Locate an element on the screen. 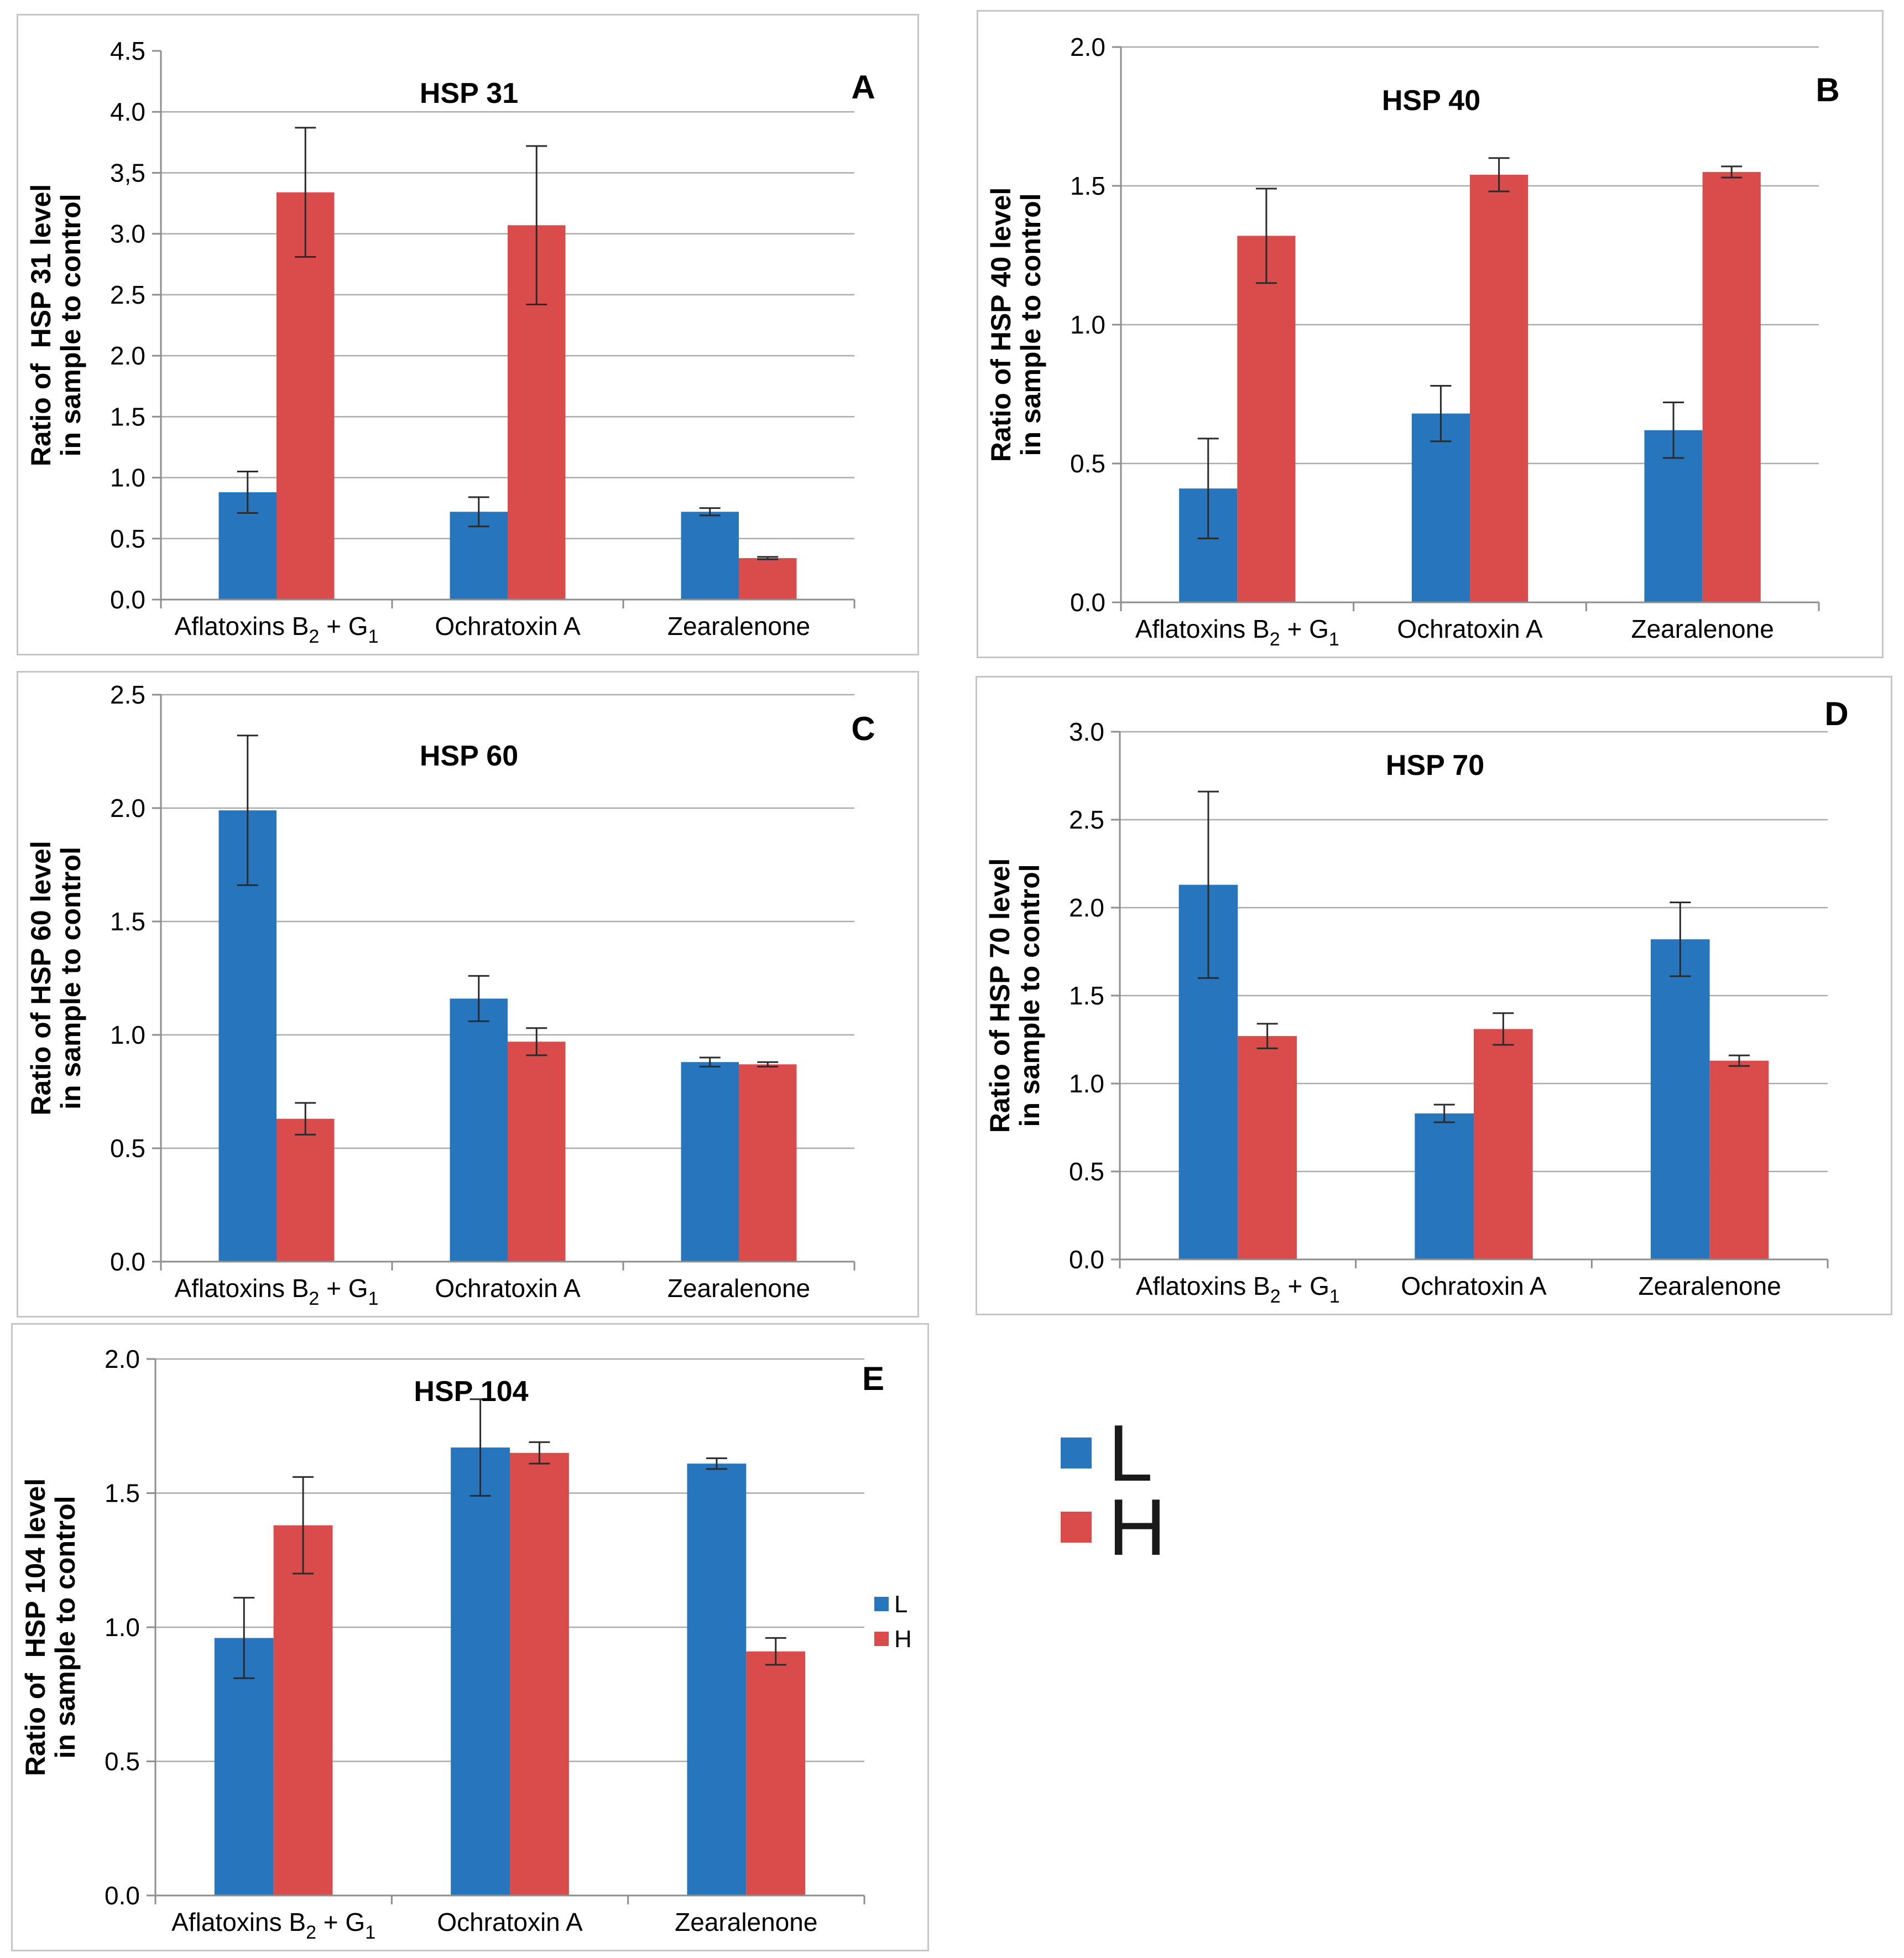 Image resolution: width=1904 pixels, height=1958 pixels. panel-letter: B is located at coordinates (1827, 89).